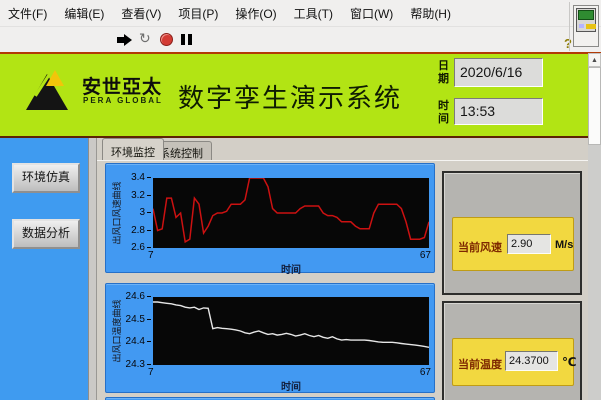  What do you see at coordinates (117, 331) in the screenshot?
I see `temp-chart-y-axis-label: 出风口温度曲线` at bounding box center [117, 331].